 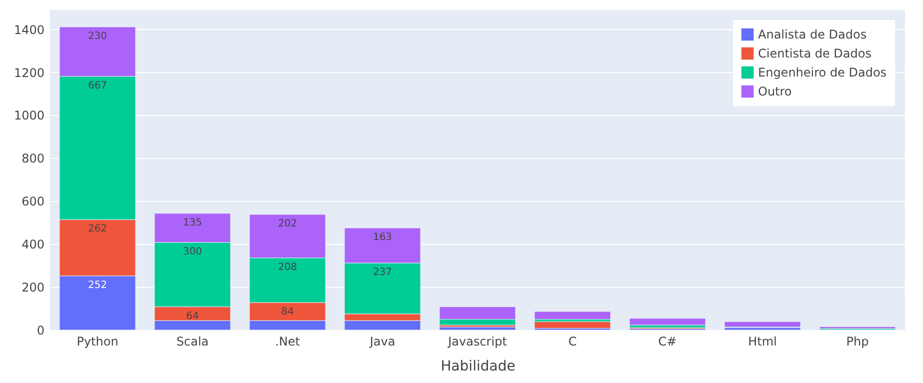 What do you see at coordinates (98, 86) in the screenshot?
I see `data-label: 667` at bounding box center [98, 86].